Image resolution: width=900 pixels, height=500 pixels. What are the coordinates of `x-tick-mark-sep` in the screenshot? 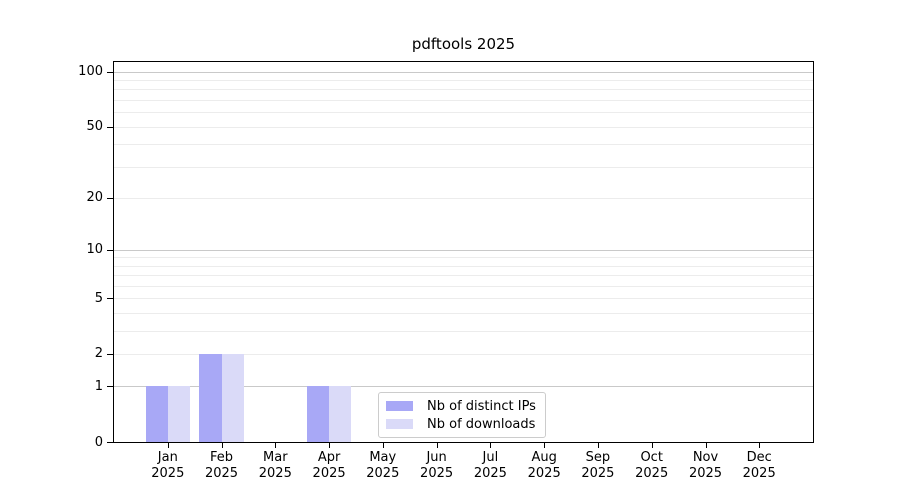 It's located at (598, 445).